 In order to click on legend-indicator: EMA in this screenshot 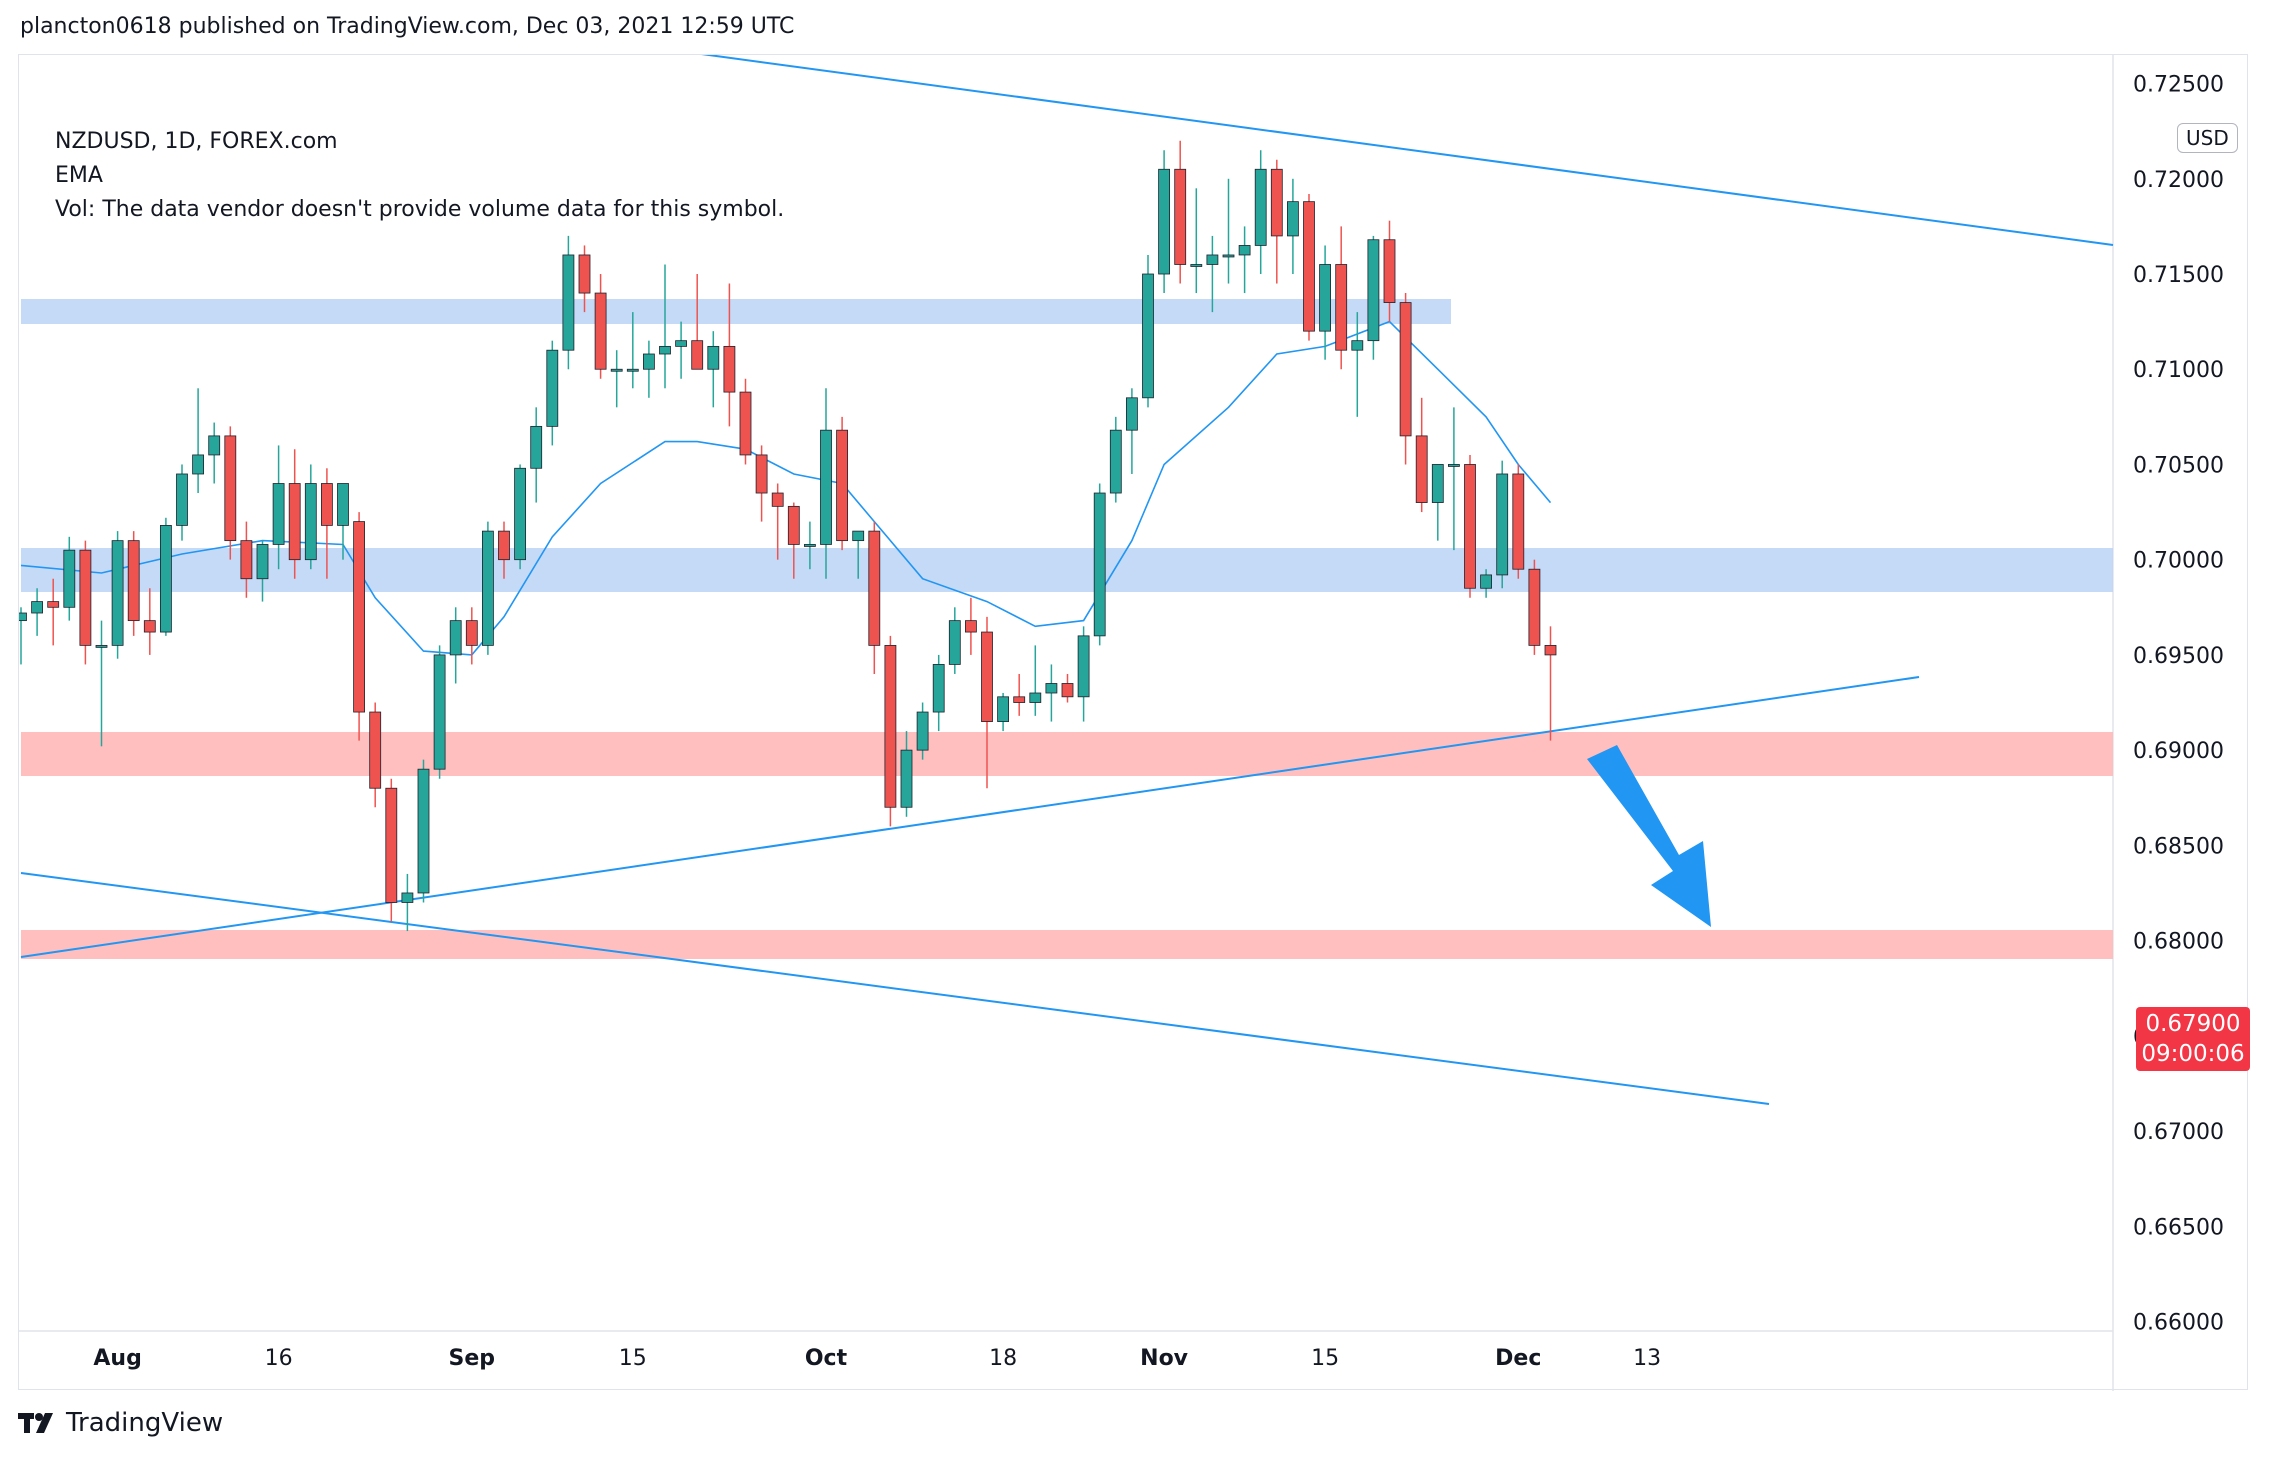, I will do `click(79, 175)`.